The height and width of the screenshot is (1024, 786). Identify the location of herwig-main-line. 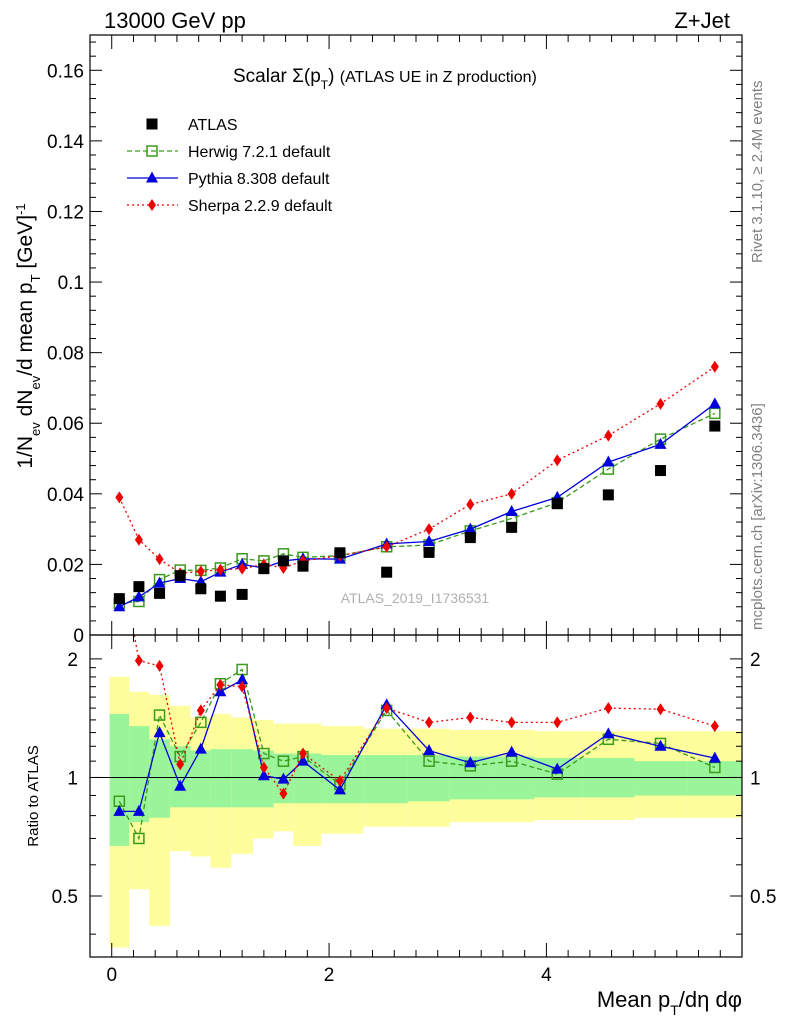
(417, 508).